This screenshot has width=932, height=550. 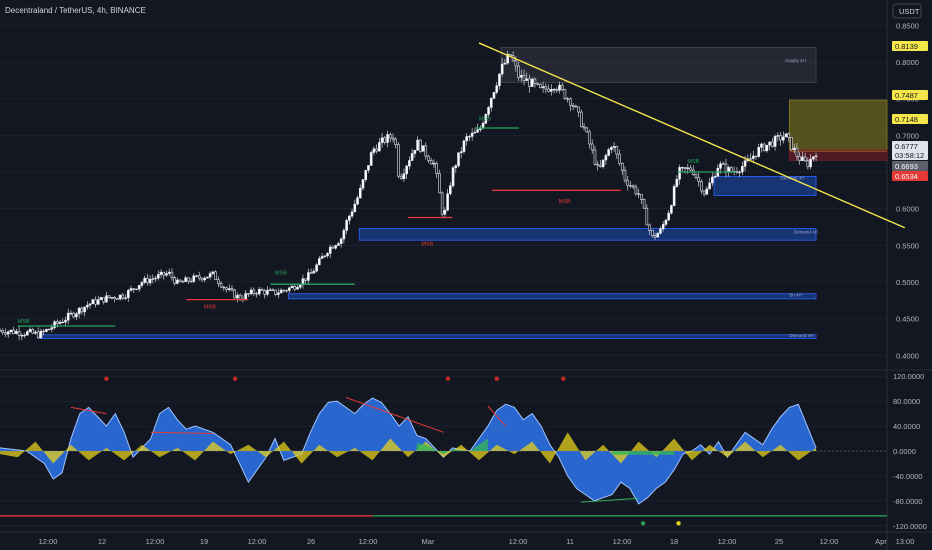 I want to click on oscillator-tick-label: -80.0000, so click(x=908, y=501).